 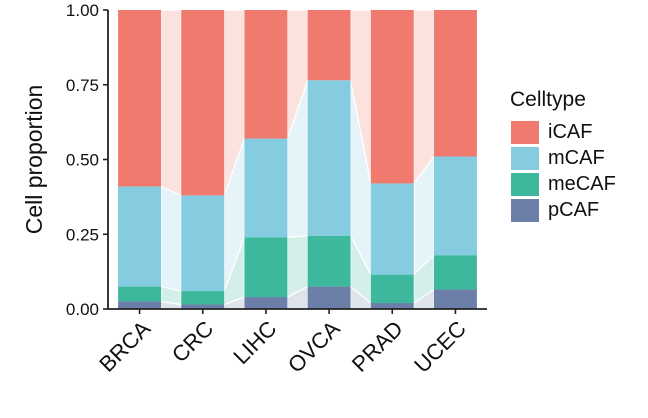 What do you see at coordinates (525, 210) in the screenshot?
I see `legend-swatch-pcaf` at bounding box center [525, 210].